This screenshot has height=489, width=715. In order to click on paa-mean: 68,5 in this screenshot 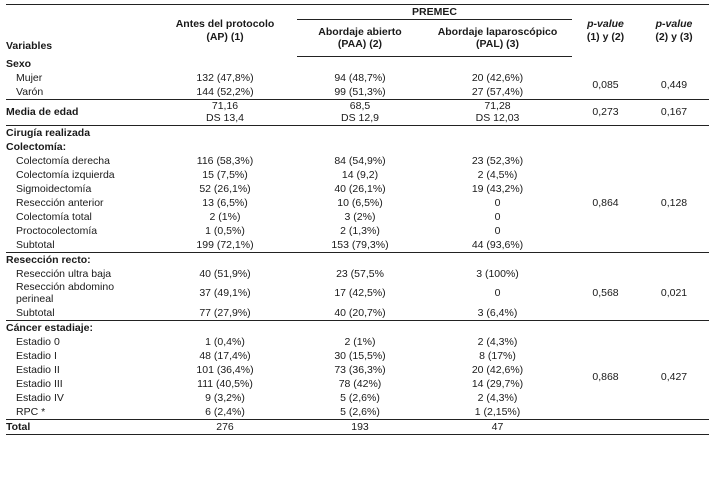, I will do `click(360, 105)`.